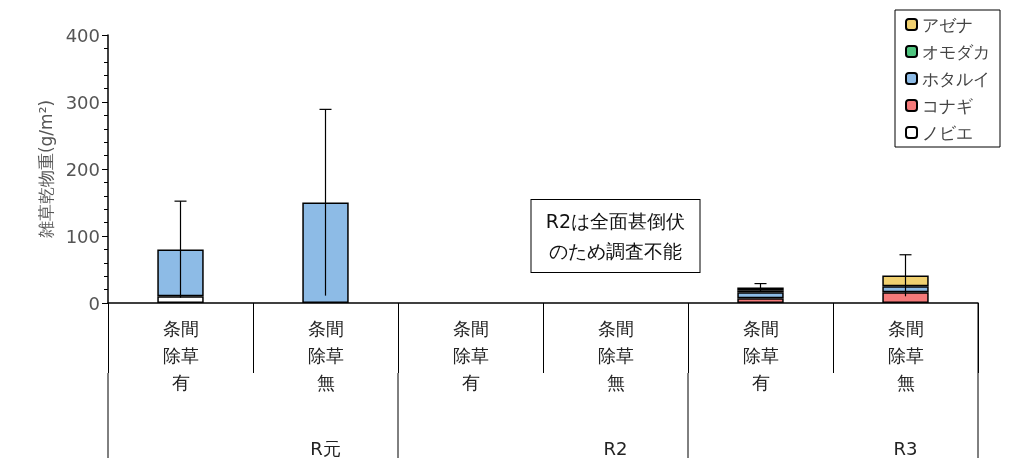 This screenshot has height=475, width=1017. Describe the element at coordinates (947, 105) in the screenshot. I see `legend-label: コナギ` at that location.